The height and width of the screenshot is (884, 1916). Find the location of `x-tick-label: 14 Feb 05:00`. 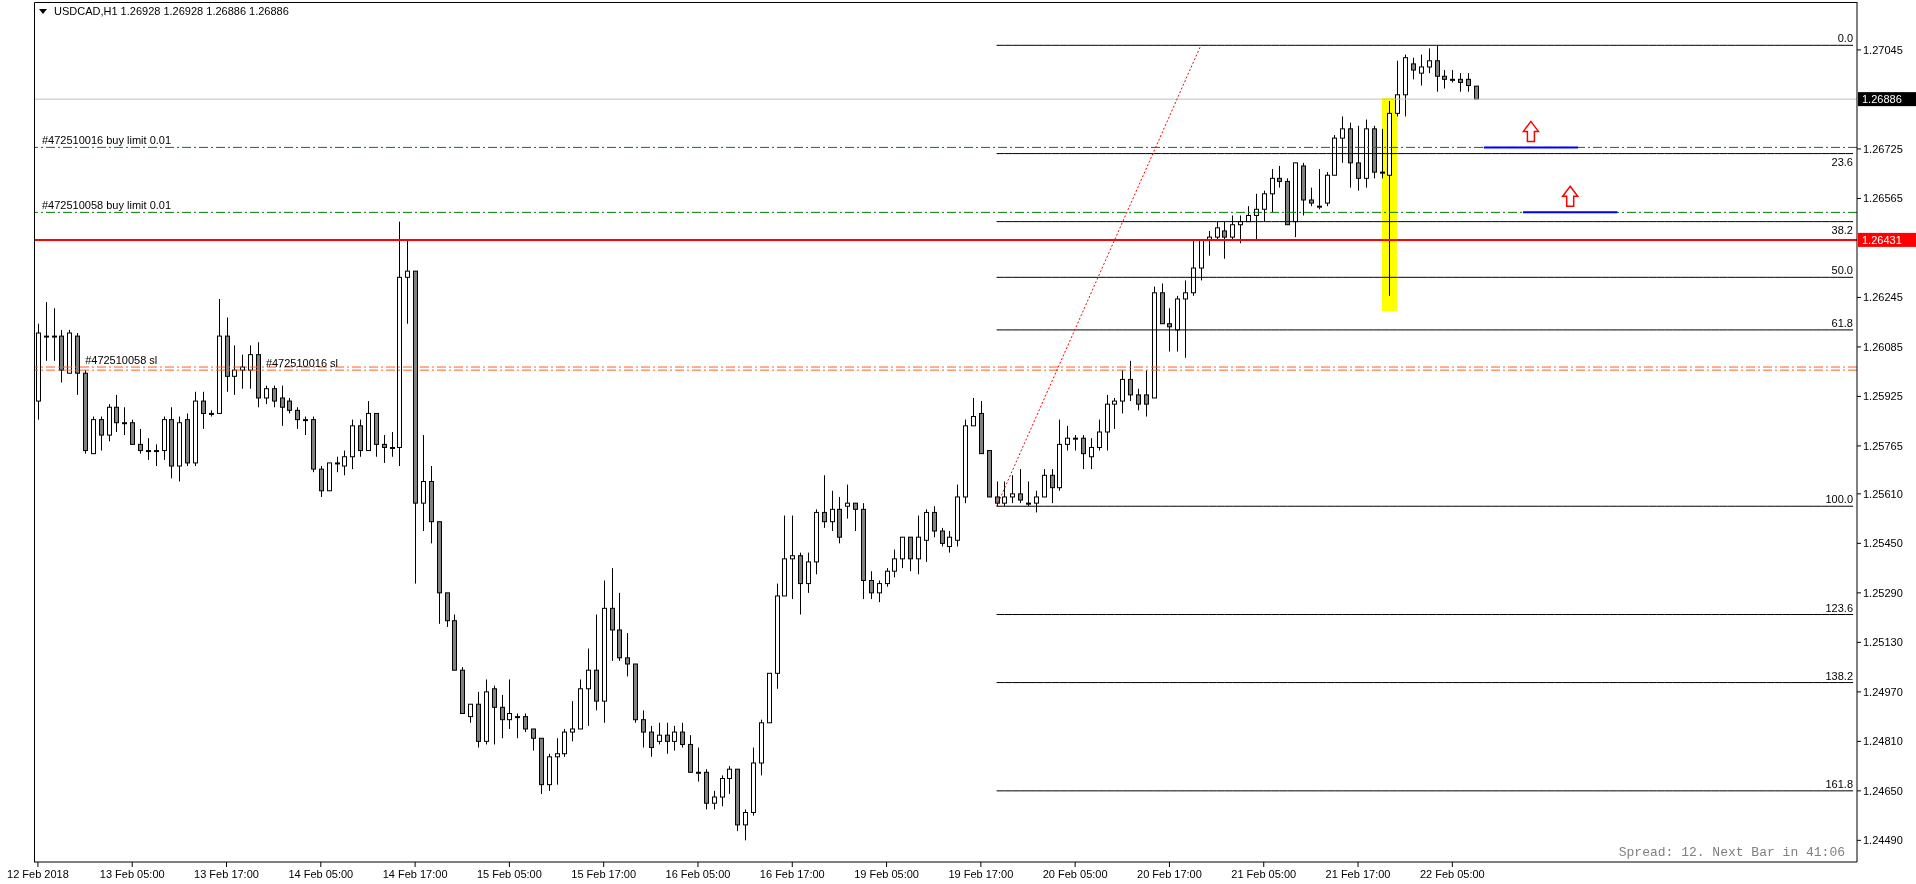

x-tick-label: 14 Feb 05:00 is located at coordinates (321, 874).